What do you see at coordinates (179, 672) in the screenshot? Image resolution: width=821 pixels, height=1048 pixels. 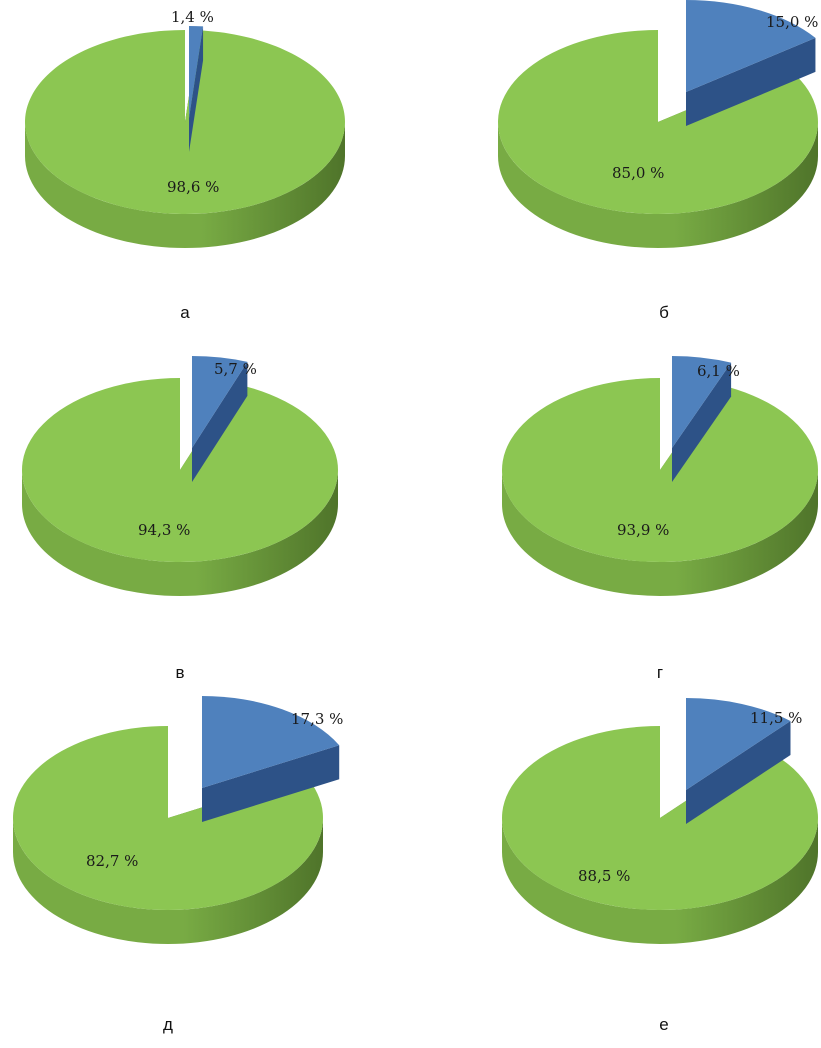 I see `chart-caption: в` at bounding box center [179, 672].